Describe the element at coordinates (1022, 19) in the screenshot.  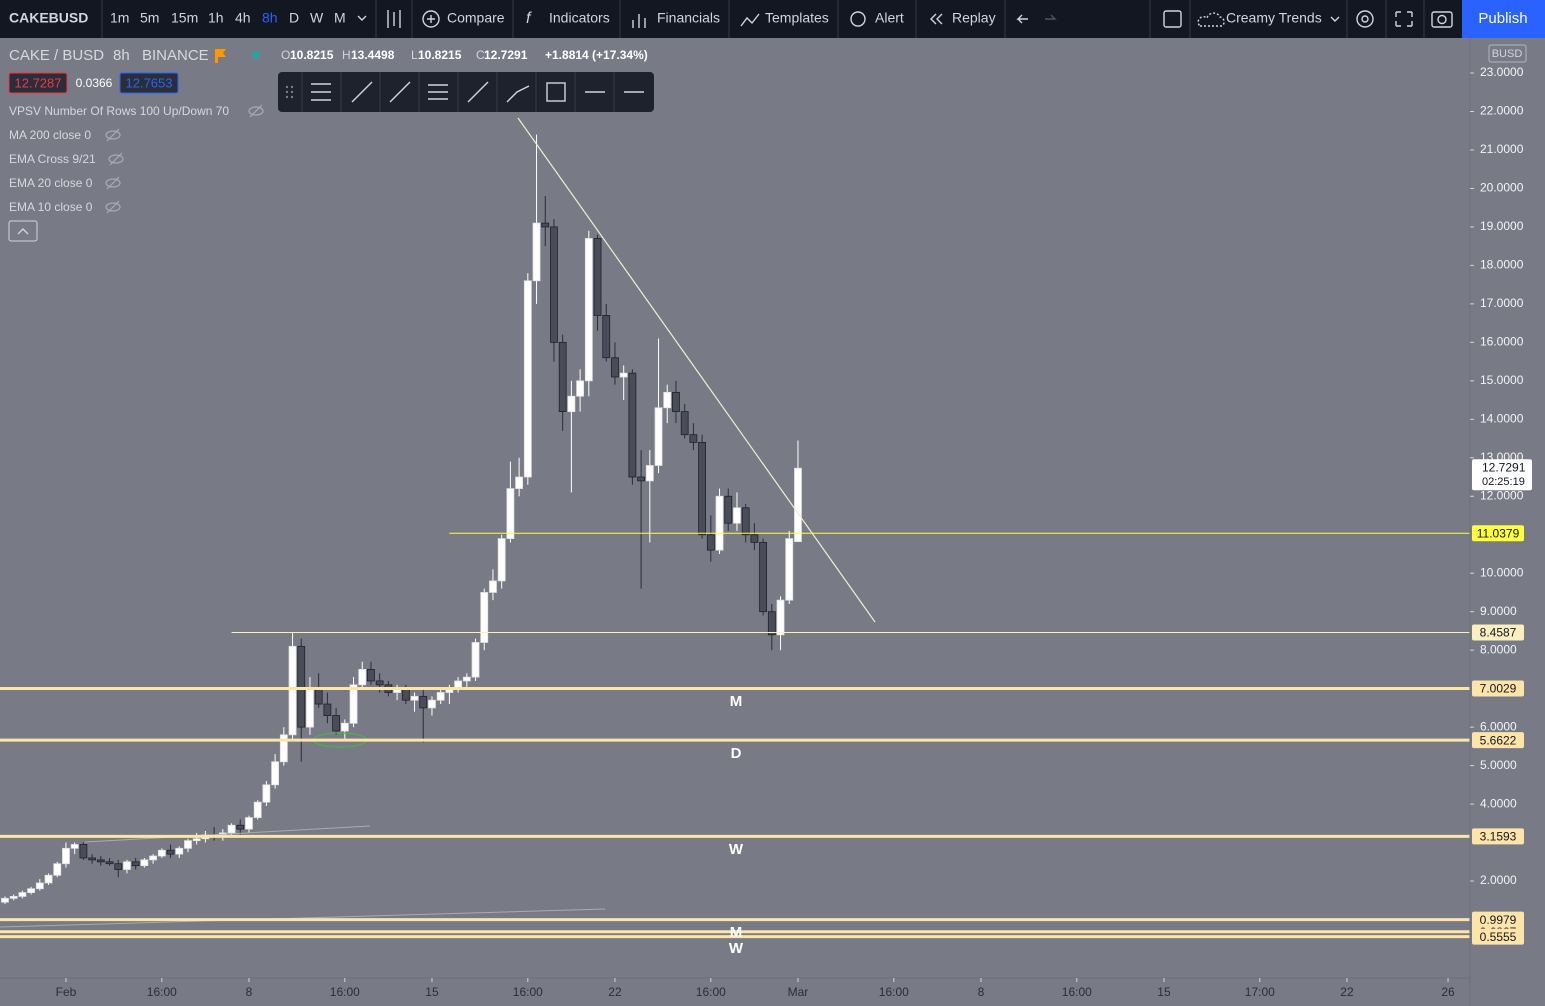
I see `undo` at that location.